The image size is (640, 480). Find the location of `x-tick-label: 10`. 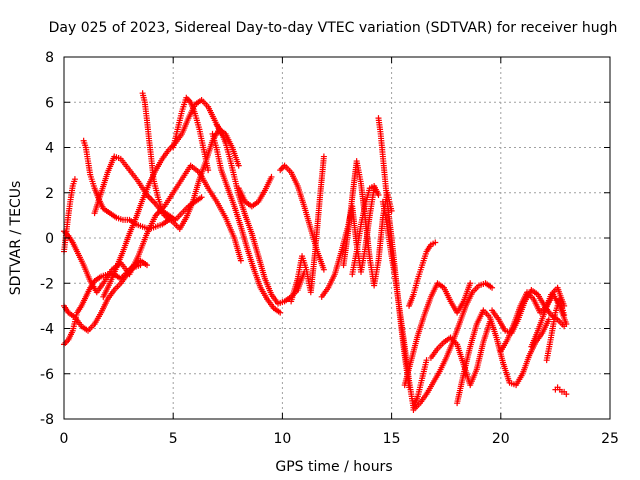

x-tick-label: 10 is located at coordinates (282, 439).